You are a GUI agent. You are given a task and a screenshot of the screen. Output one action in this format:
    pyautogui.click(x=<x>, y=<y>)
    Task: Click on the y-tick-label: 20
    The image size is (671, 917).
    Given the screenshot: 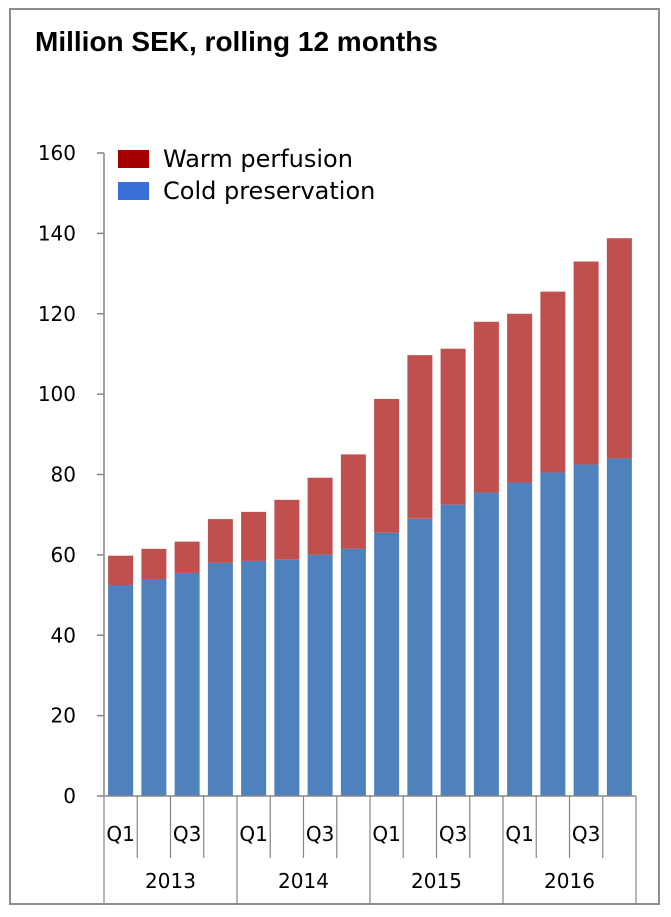 What is the action you would take?
    pyautogui.click(x=63, y=716)
    